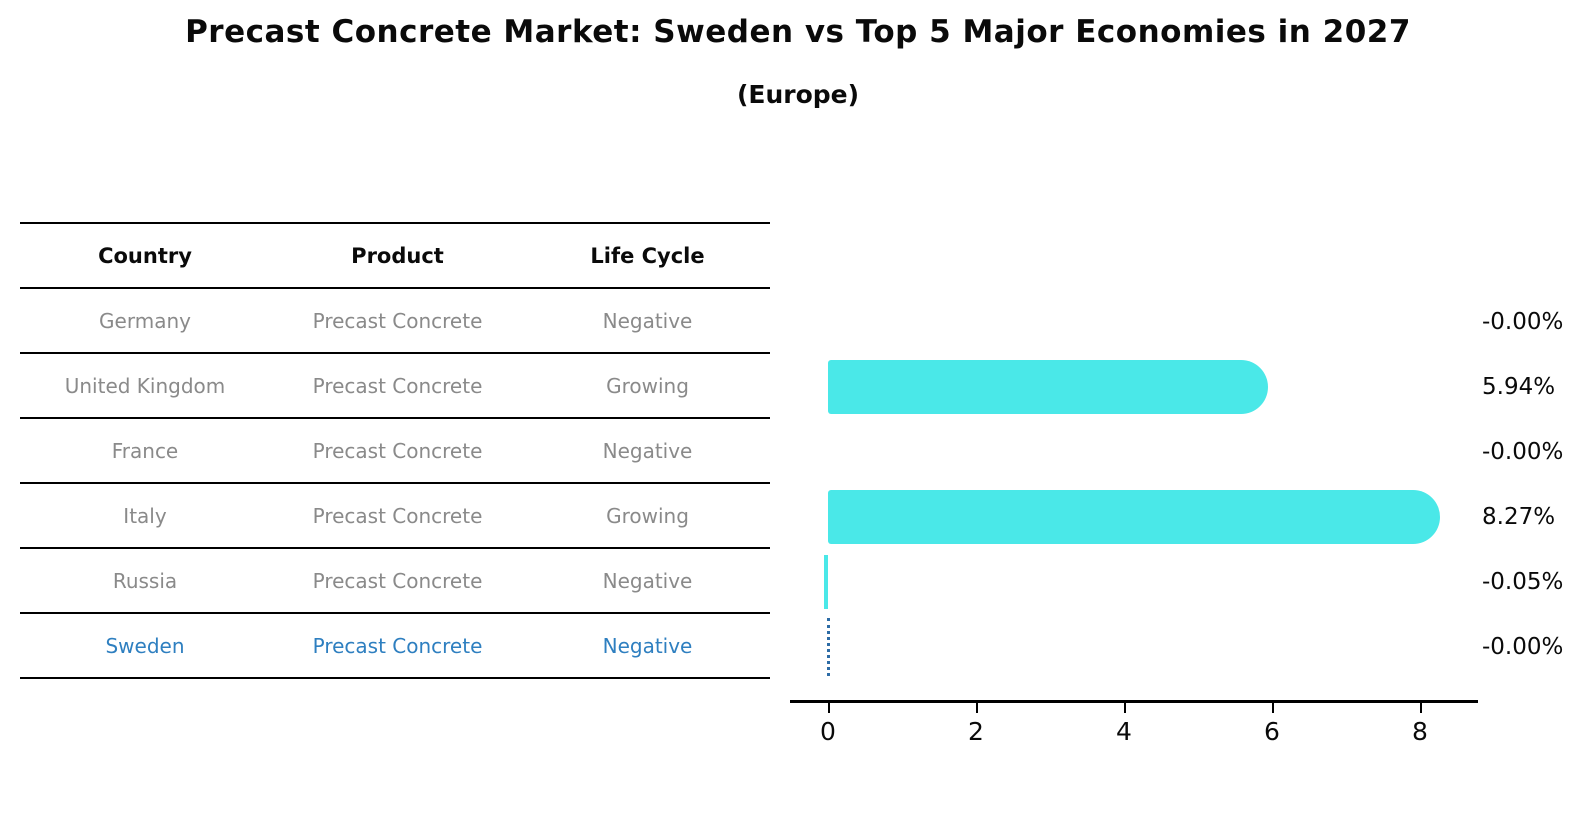 Image resolution: width=1596 pixels, height=823 pixels. Describe the element at coordinates (647, 255) in the screenshot. I see `column-header-lifecycle: Life Cycle` at that location.